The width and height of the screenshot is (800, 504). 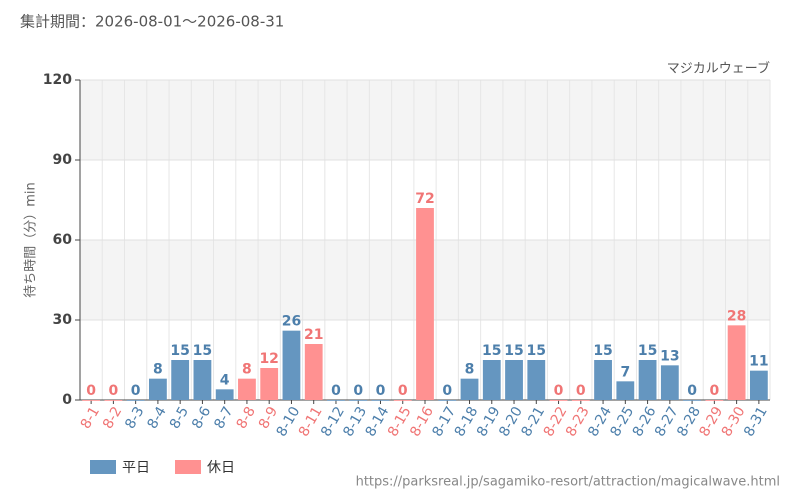 What do you see at coordinates (225, 380) in the screenshot?
I see `value-label: 4` at bounding box center [225, 380].